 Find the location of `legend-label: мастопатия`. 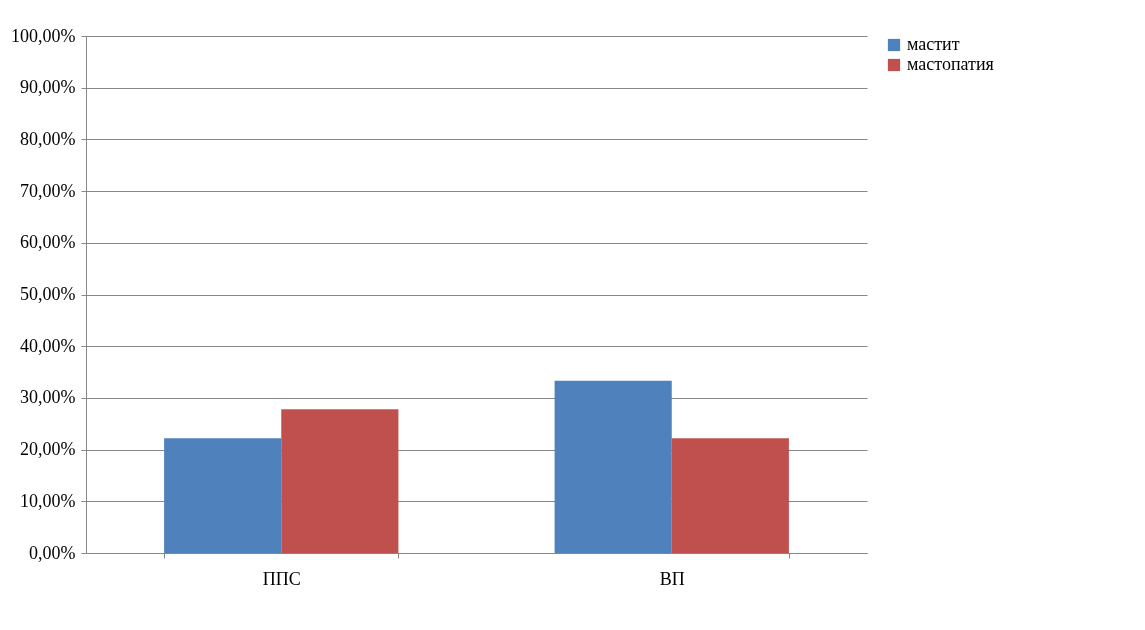

legend-label: мастопатия is located at coordinates (950, 64).